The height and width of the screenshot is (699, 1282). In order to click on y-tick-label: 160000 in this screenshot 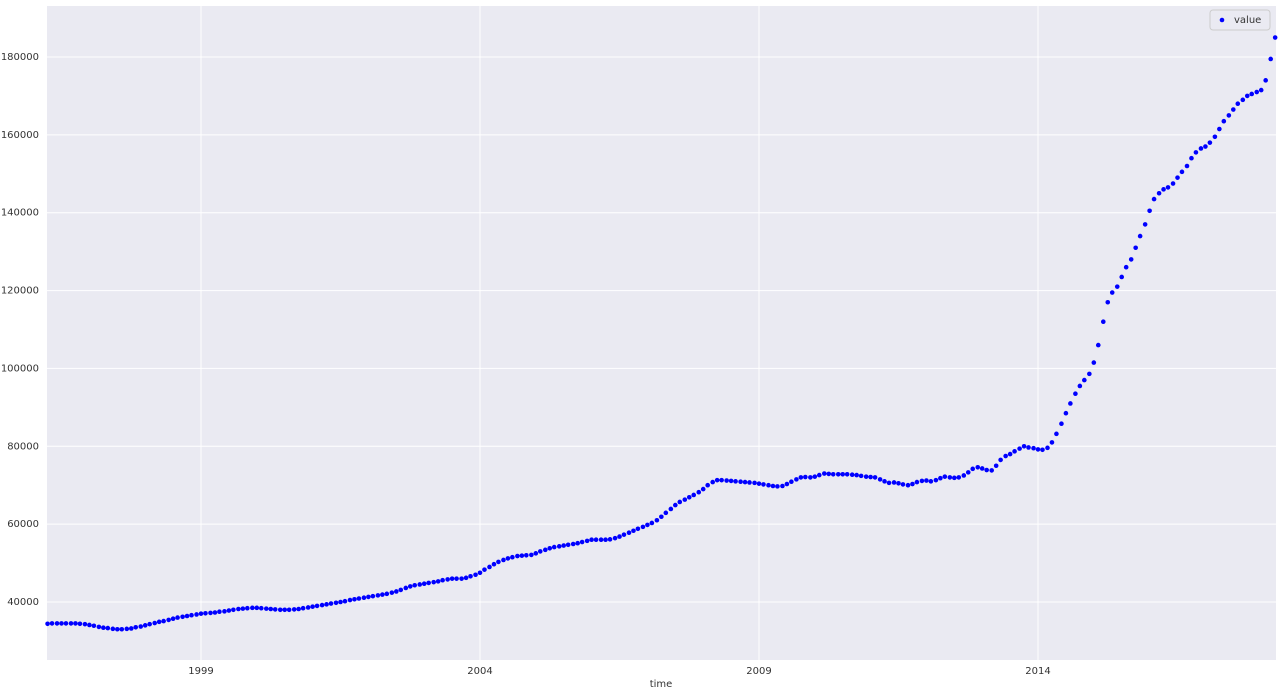, I will do `click(20, 135)`.